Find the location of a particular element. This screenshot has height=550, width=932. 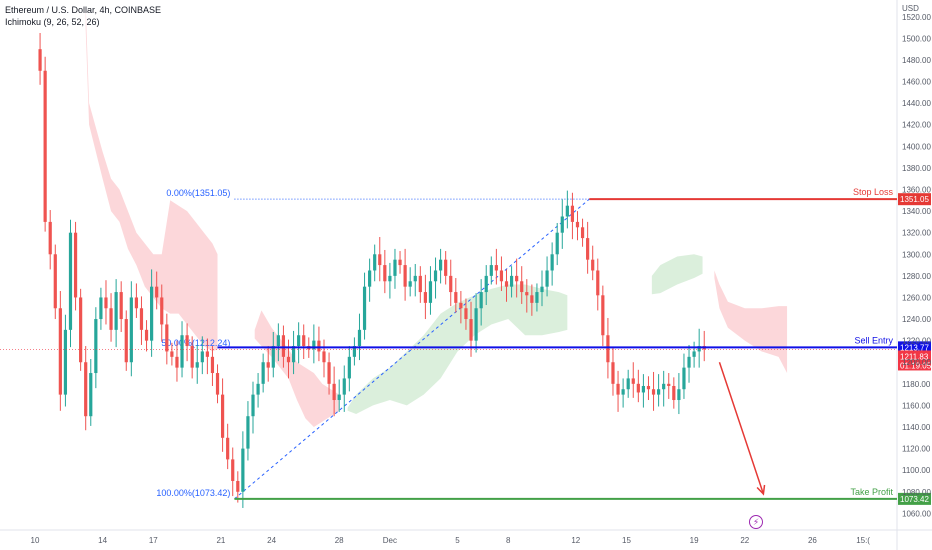

x-tick-label: 15:( is located at coordinates (863, 540).